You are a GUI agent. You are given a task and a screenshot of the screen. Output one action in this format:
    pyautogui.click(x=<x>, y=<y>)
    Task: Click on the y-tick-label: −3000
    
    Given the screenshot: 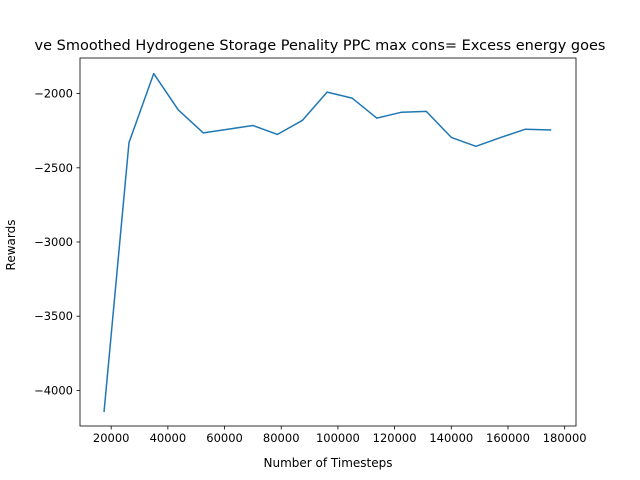 What is the action you would take?
    pyautogui.click(x=53, y=242)
    